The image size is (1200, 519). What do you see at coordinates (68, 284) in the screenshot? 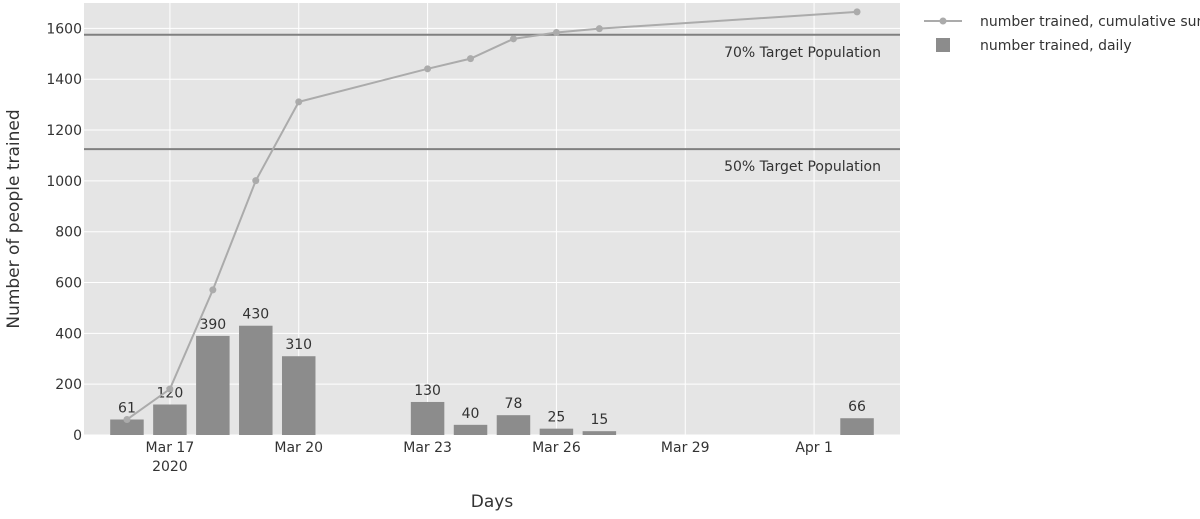
I see `y-tick-label: 600` at bounding box center [68, 284].